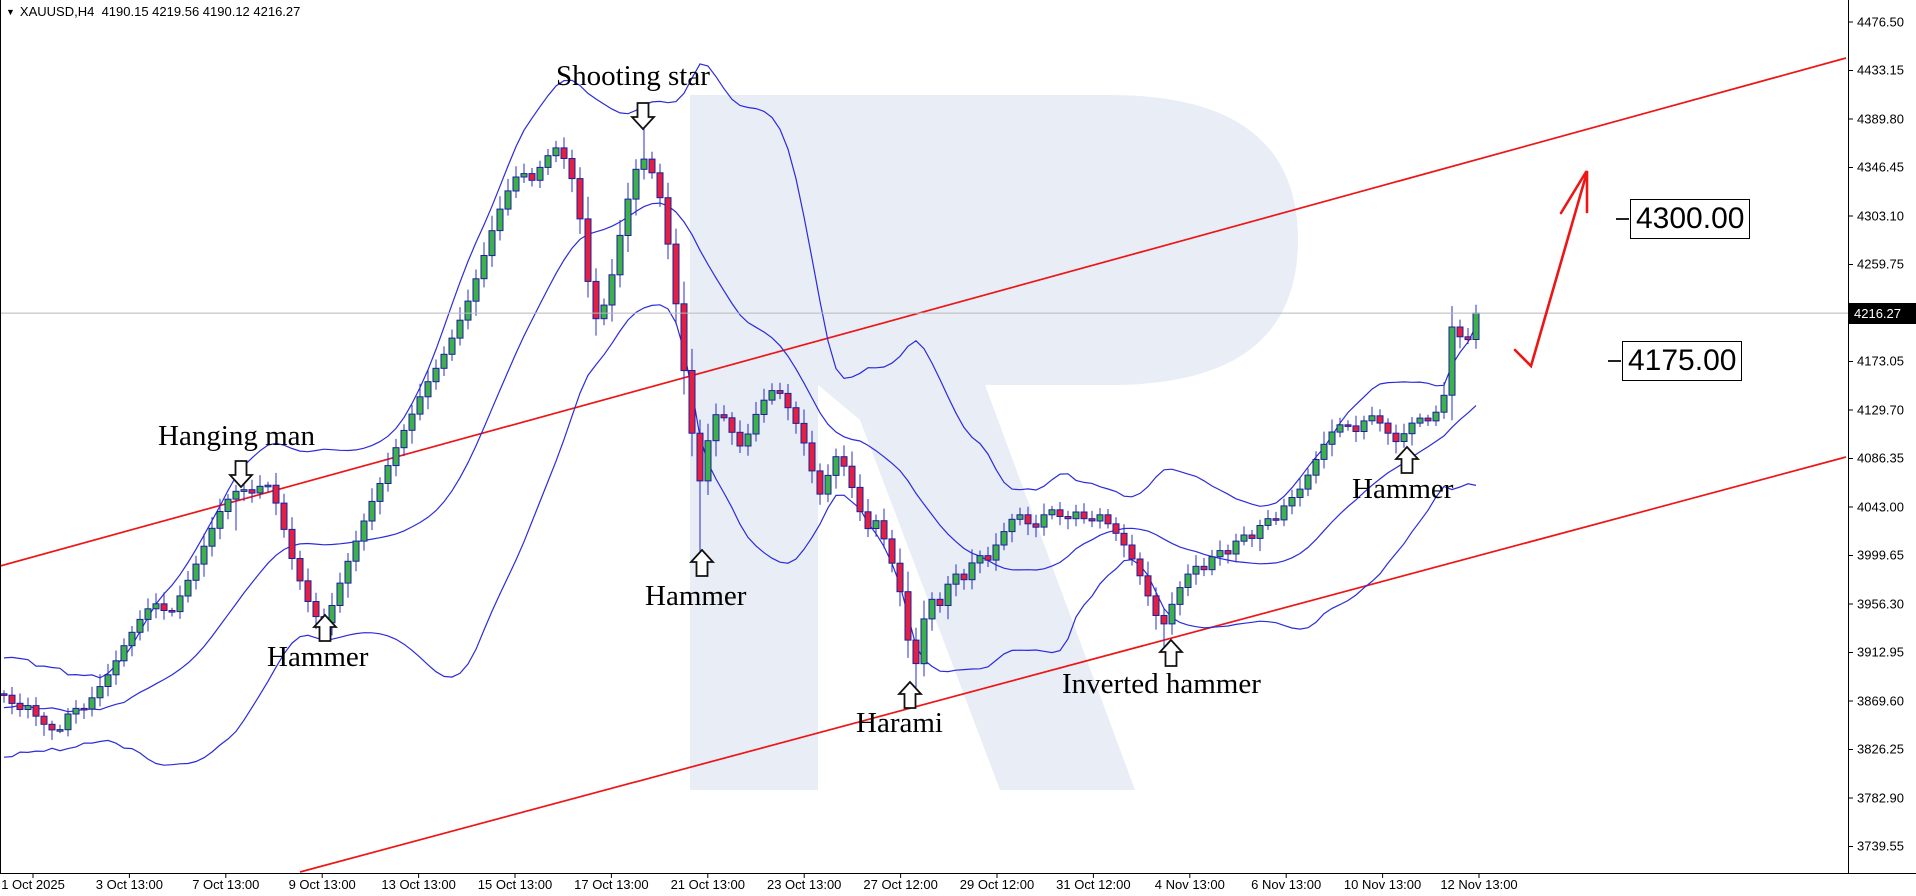 This screenshot has width=1916, height=896. I want to click on date-axis-label: 1 Oct 2025, so click(33, 884).